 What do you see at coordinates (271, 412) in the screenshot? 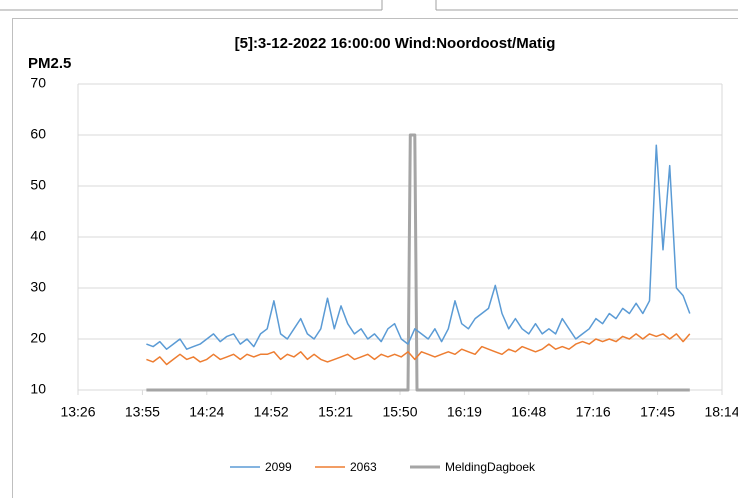
I see `x-tick-label: 14:52` at bounding box center [271, 412].